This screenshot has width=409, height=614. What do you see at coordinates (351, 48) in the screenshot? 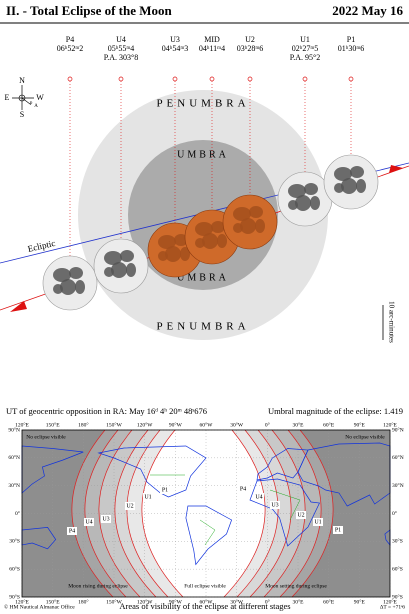
I see `stage-time: 01ʰ30ᵐ6` at bounding box center [351, 48].